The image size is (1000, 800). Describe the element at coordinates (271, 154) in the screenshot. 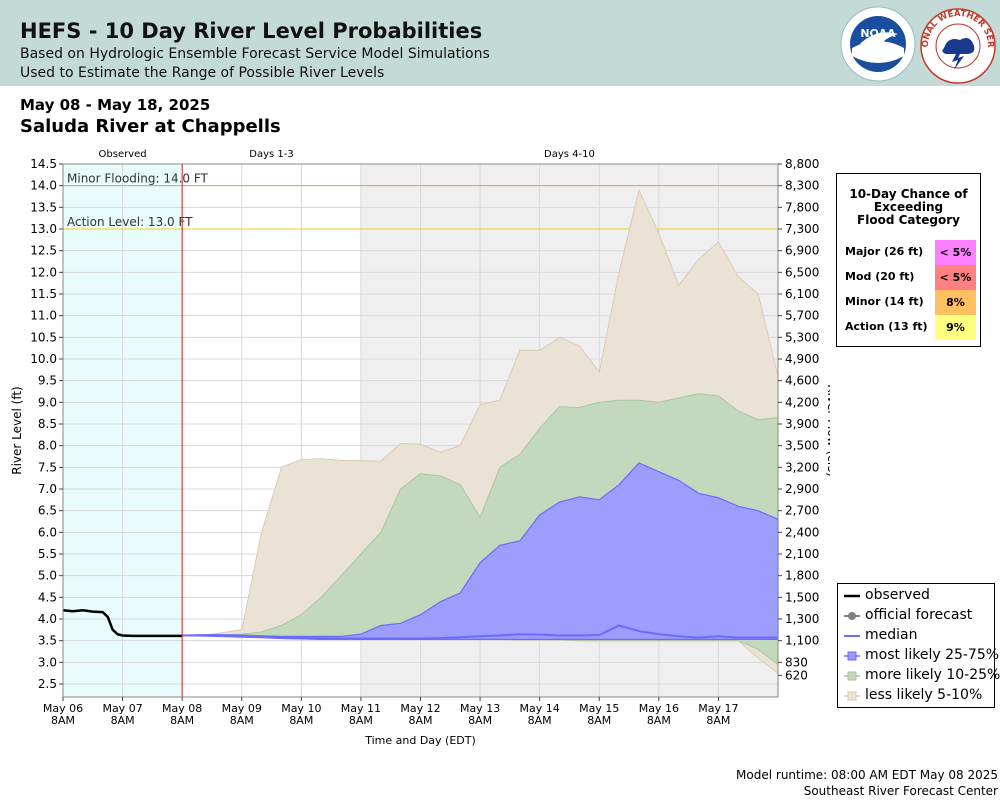

I see `period-label-1: Days 1-3` at that location.